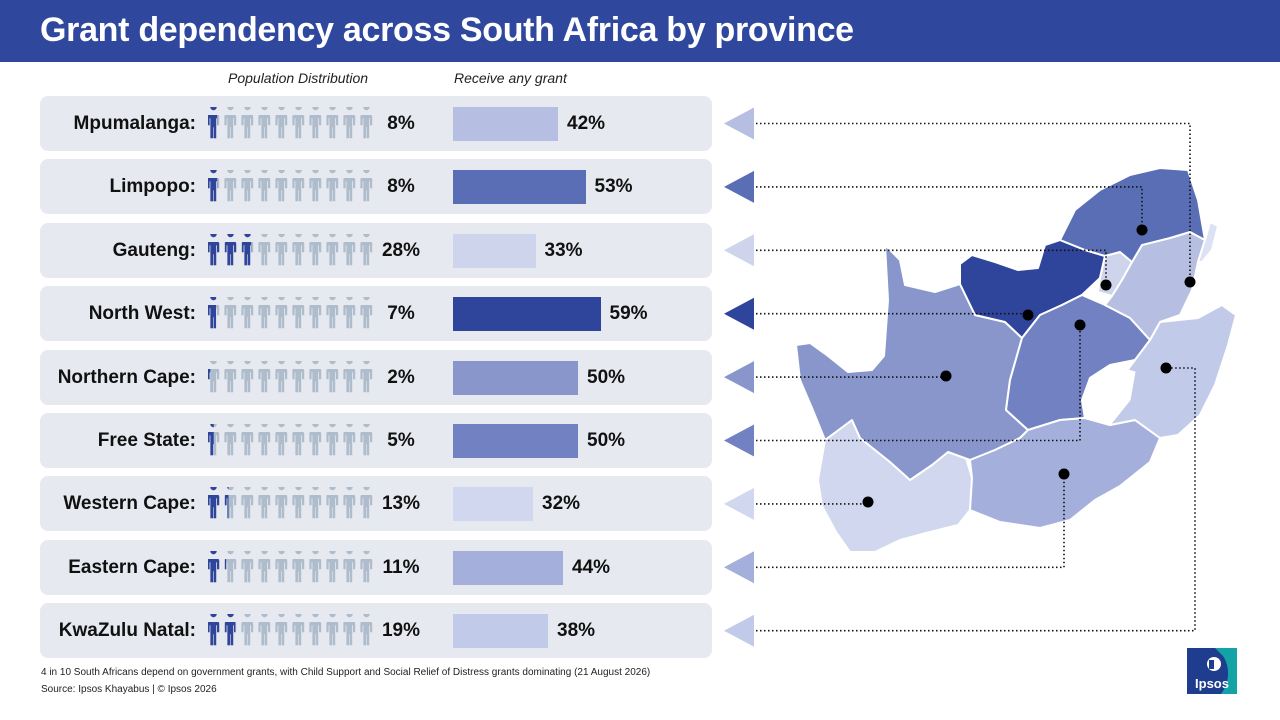 The width and height of the screenshot is (1280, 720). Describe the element at coordinates (401, 314) in the screenshot. I see `population-value: 7%` at that location.